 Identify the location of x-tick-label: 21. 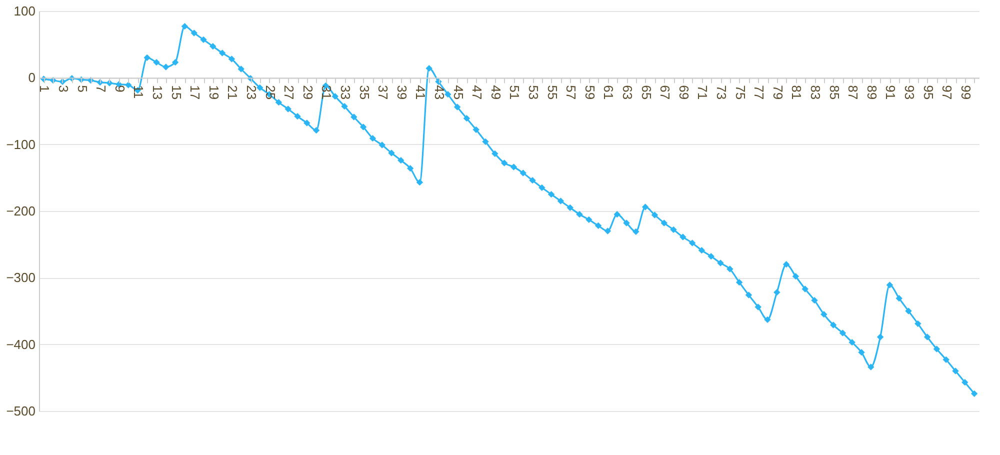
(232, 92).